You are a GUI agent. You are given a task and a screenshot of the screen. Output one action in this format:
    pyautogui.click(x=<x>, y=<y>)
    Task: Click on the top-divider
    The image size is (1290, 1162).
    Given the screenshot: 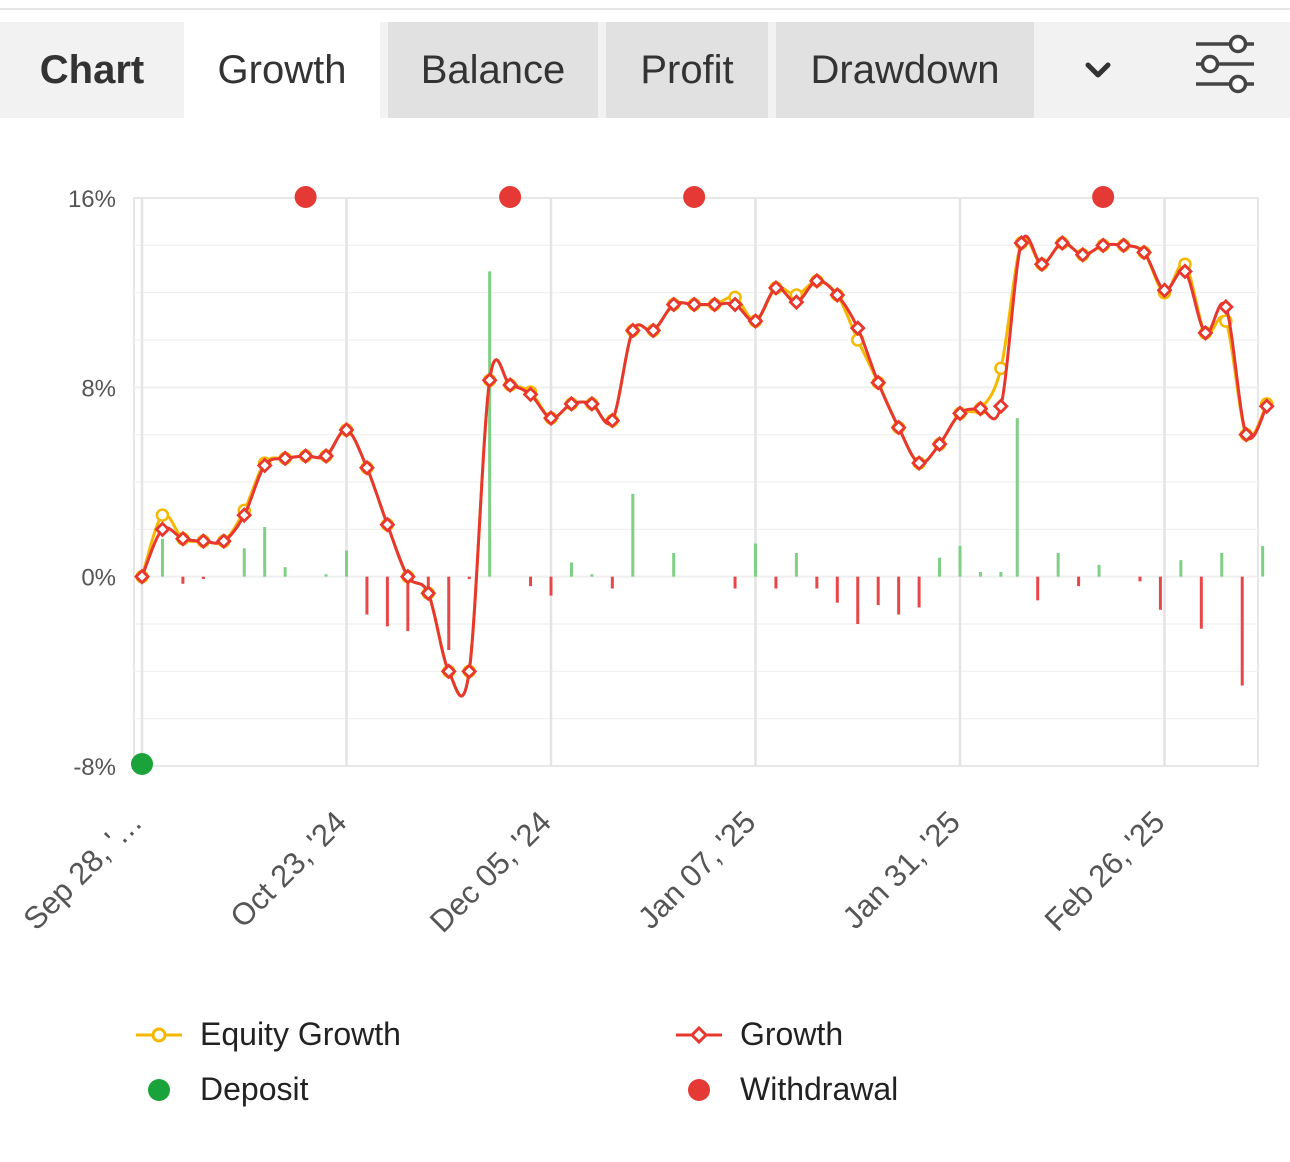 What is the action you would take?
    pyautogui.click(x=645, y=9)
    